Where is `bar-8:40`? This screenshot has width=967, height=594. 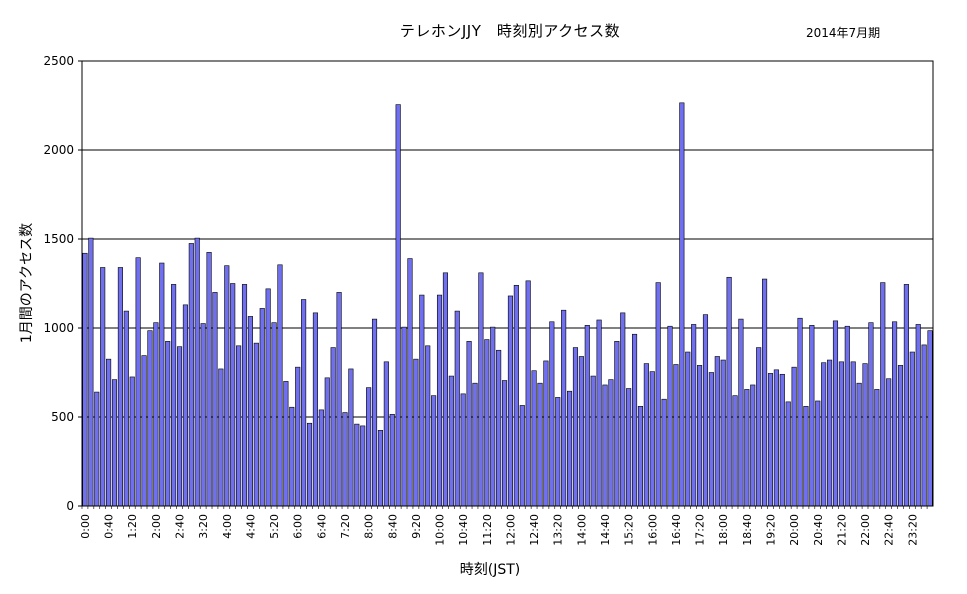 bar-8:40 is located at coordinates (392, 460).